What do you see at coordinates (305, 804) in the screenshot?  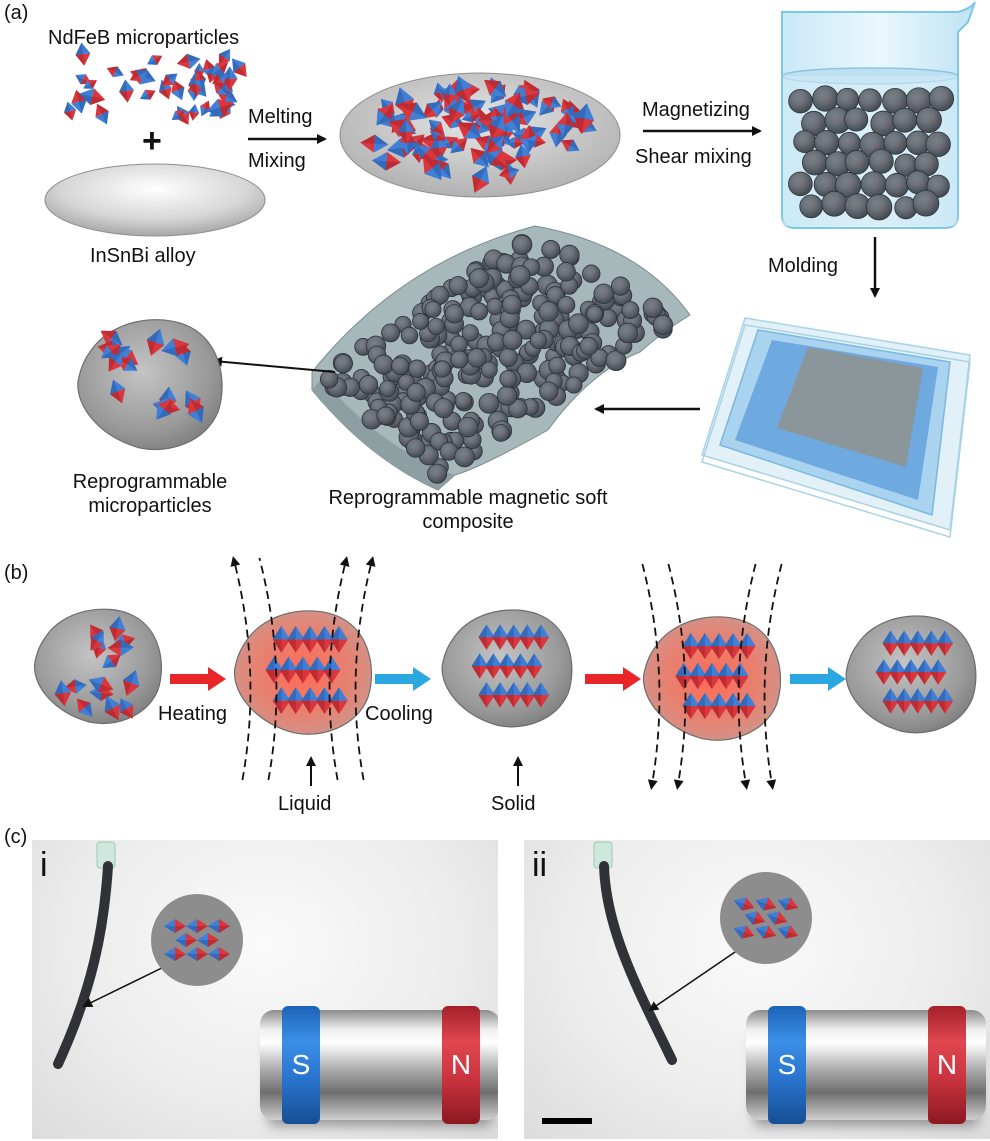 I see `label-liquid: Liquid` at bounding box center [305, 804].